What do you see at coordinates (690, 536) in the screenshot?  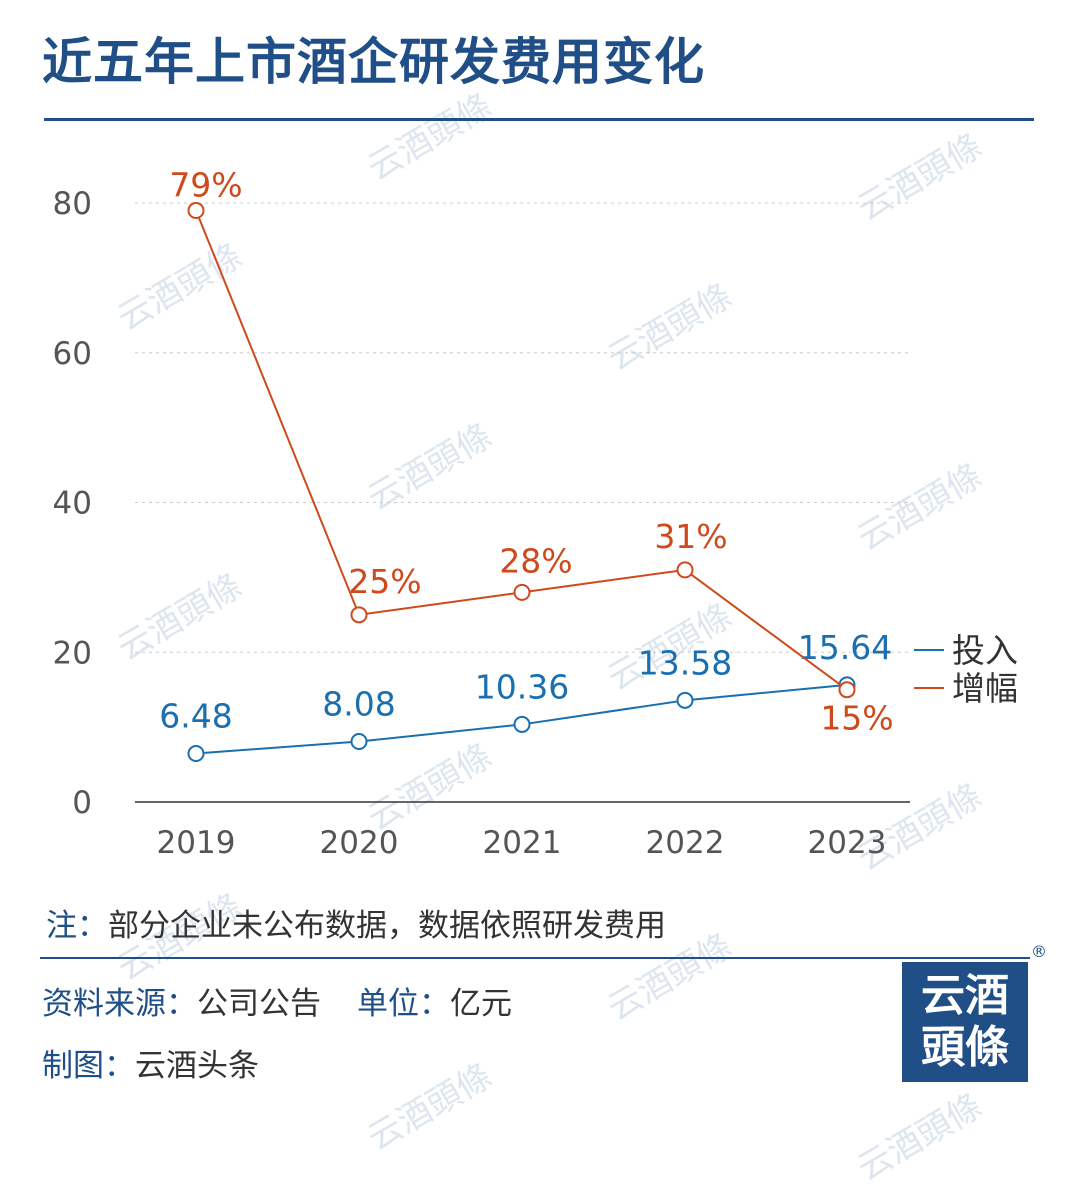 I see `data-label: 31%` at bounding box center [690, 536].